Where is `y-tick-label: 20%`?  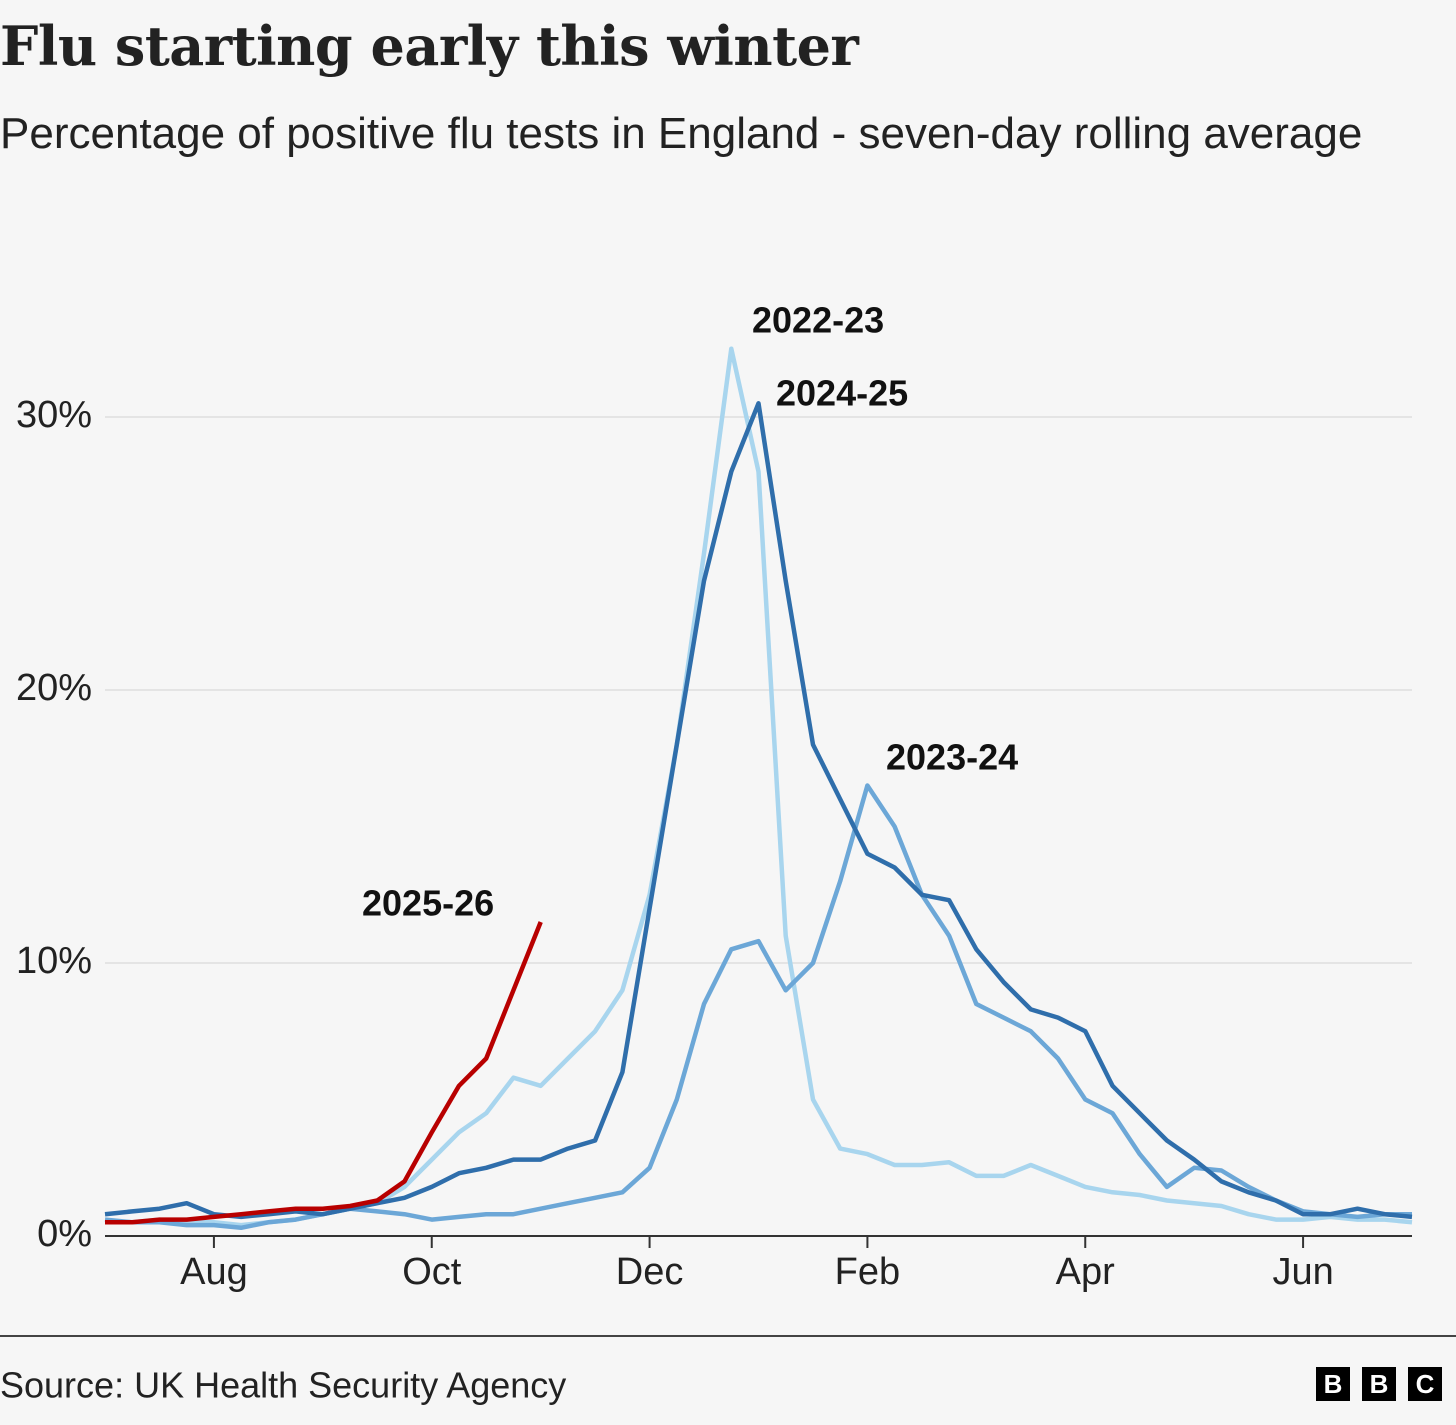 y-tick-label: 20% is located at coordinates (54, 688).